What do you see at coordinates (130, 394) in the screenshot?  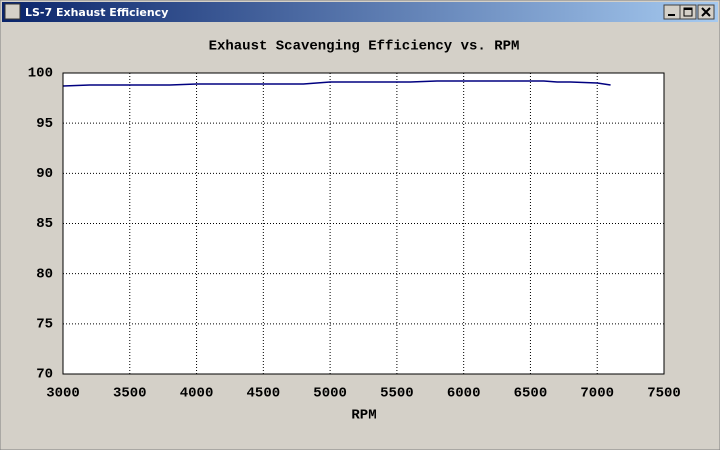 I see `x-tick-label: 3500` at bounding box center [130, 394].